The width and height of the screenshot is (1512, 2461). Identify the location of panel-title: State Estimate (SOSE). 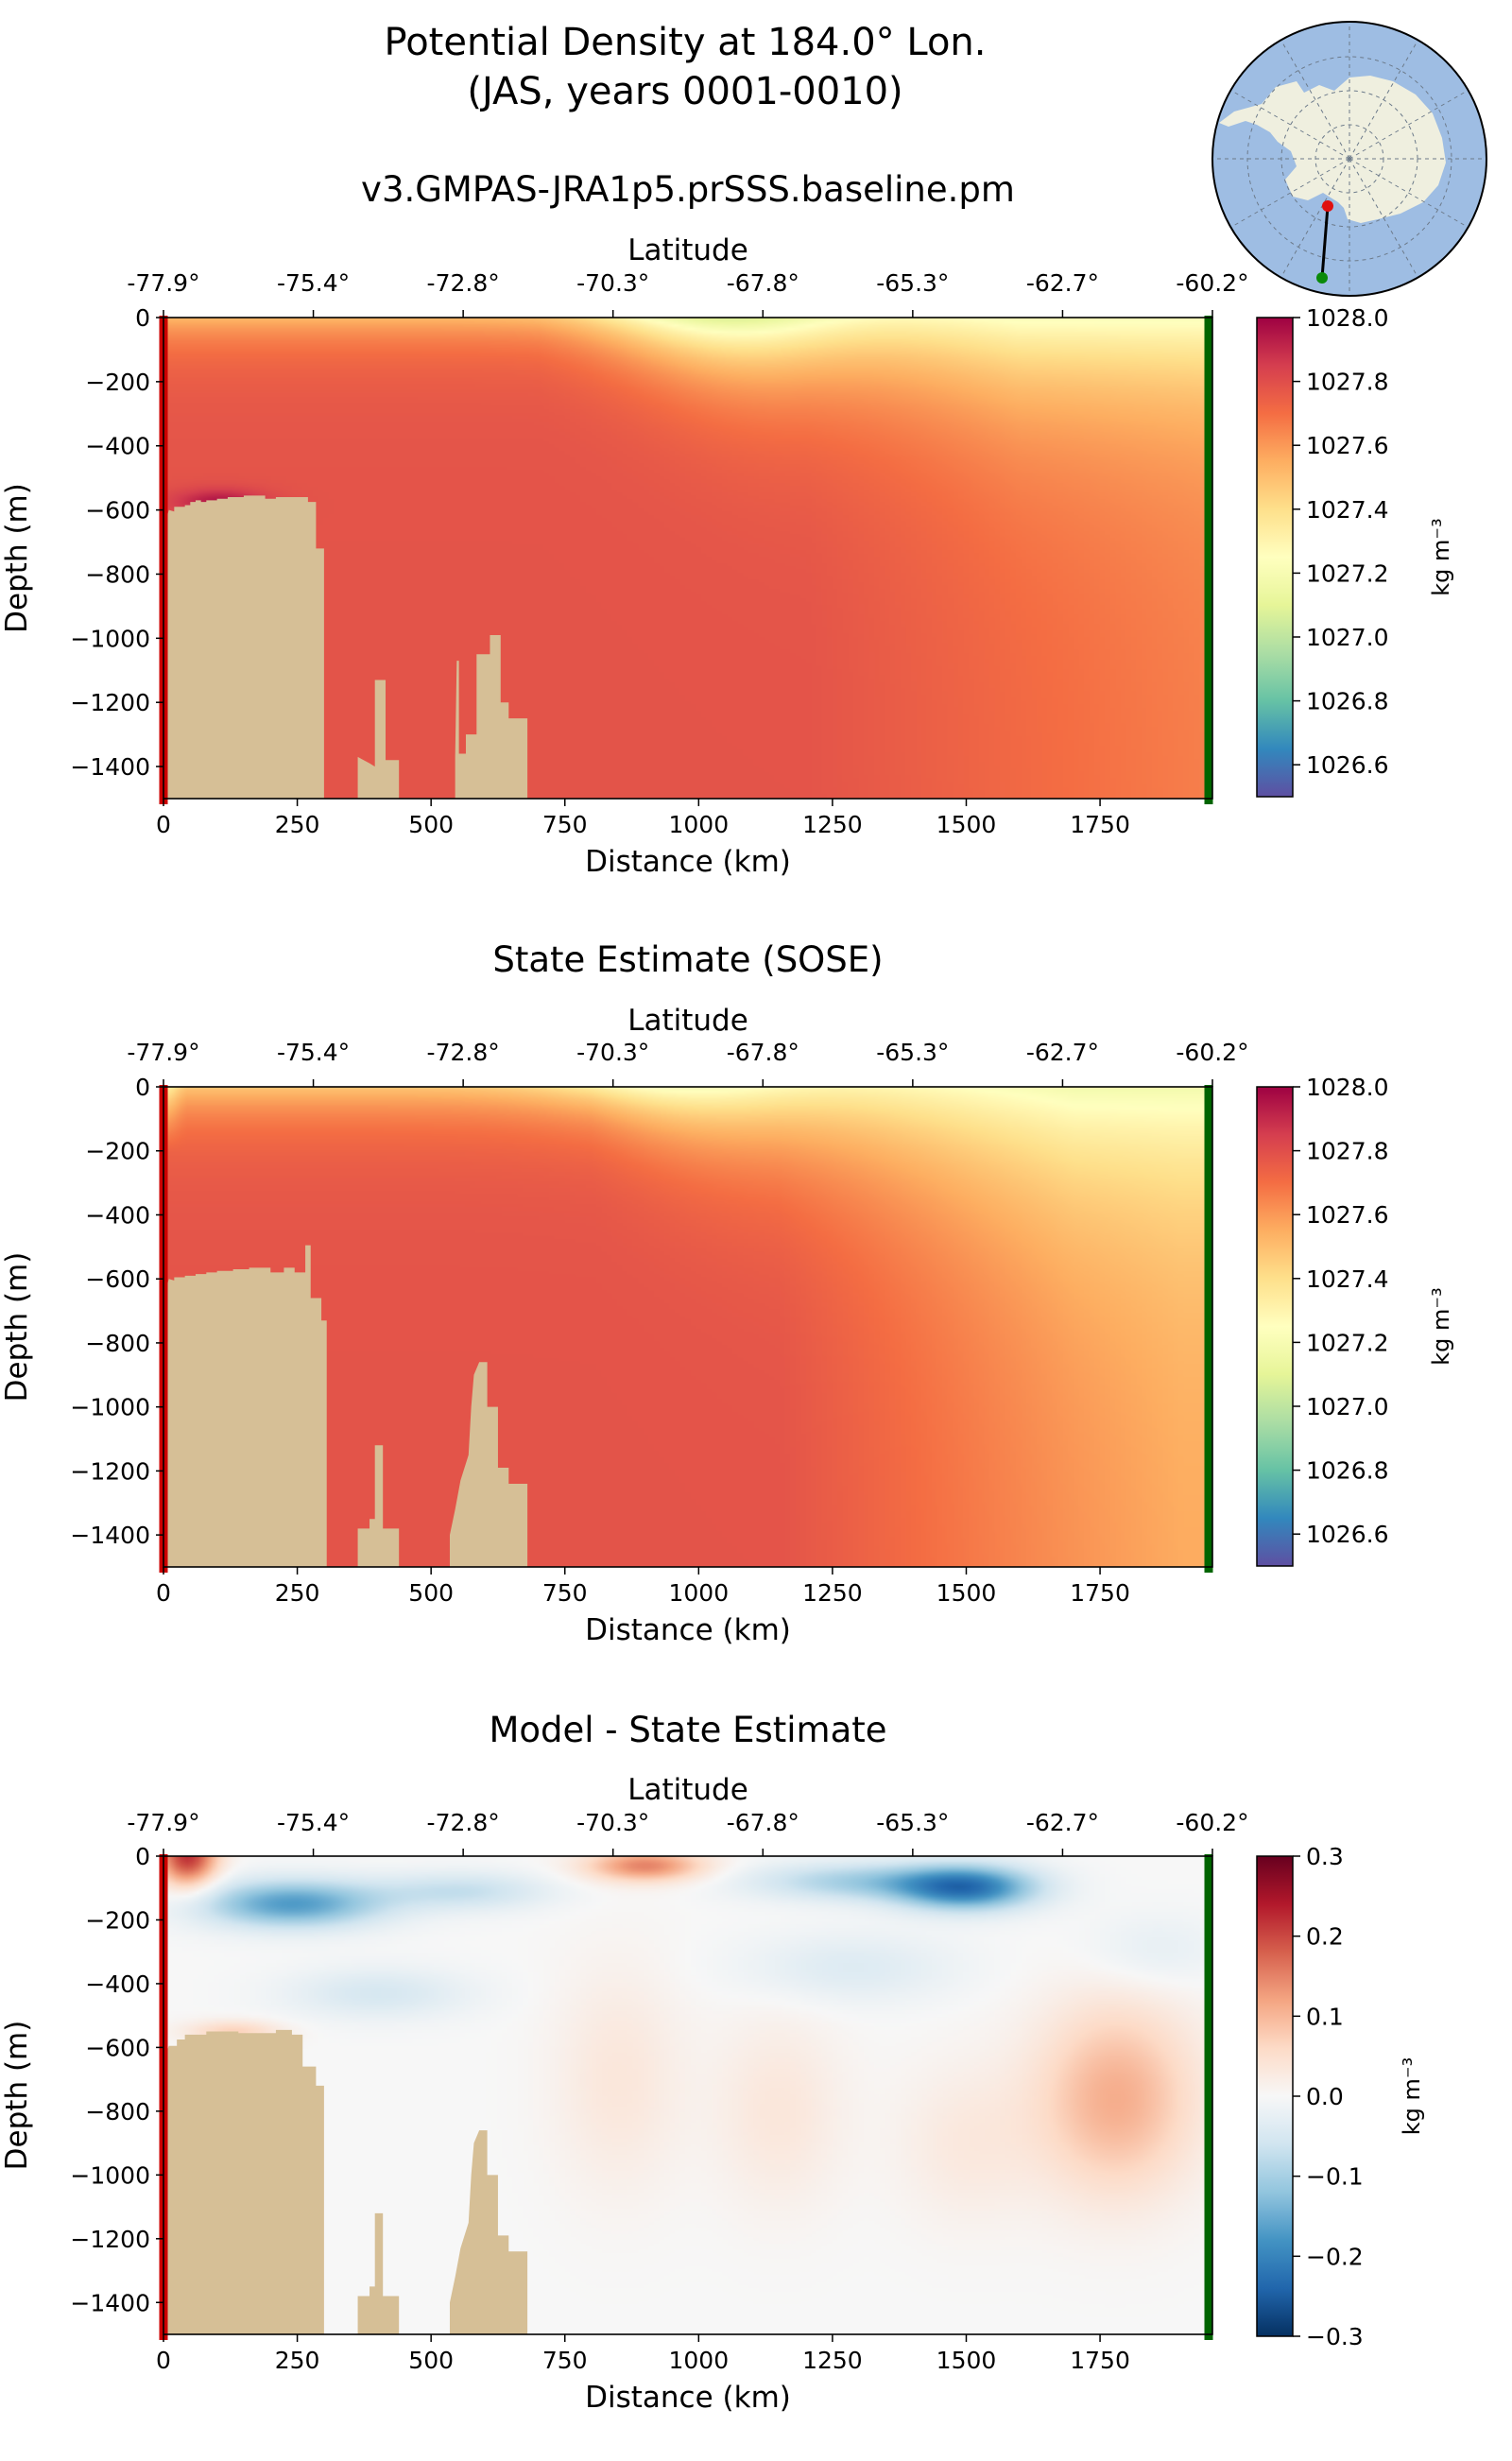
(687, 959).